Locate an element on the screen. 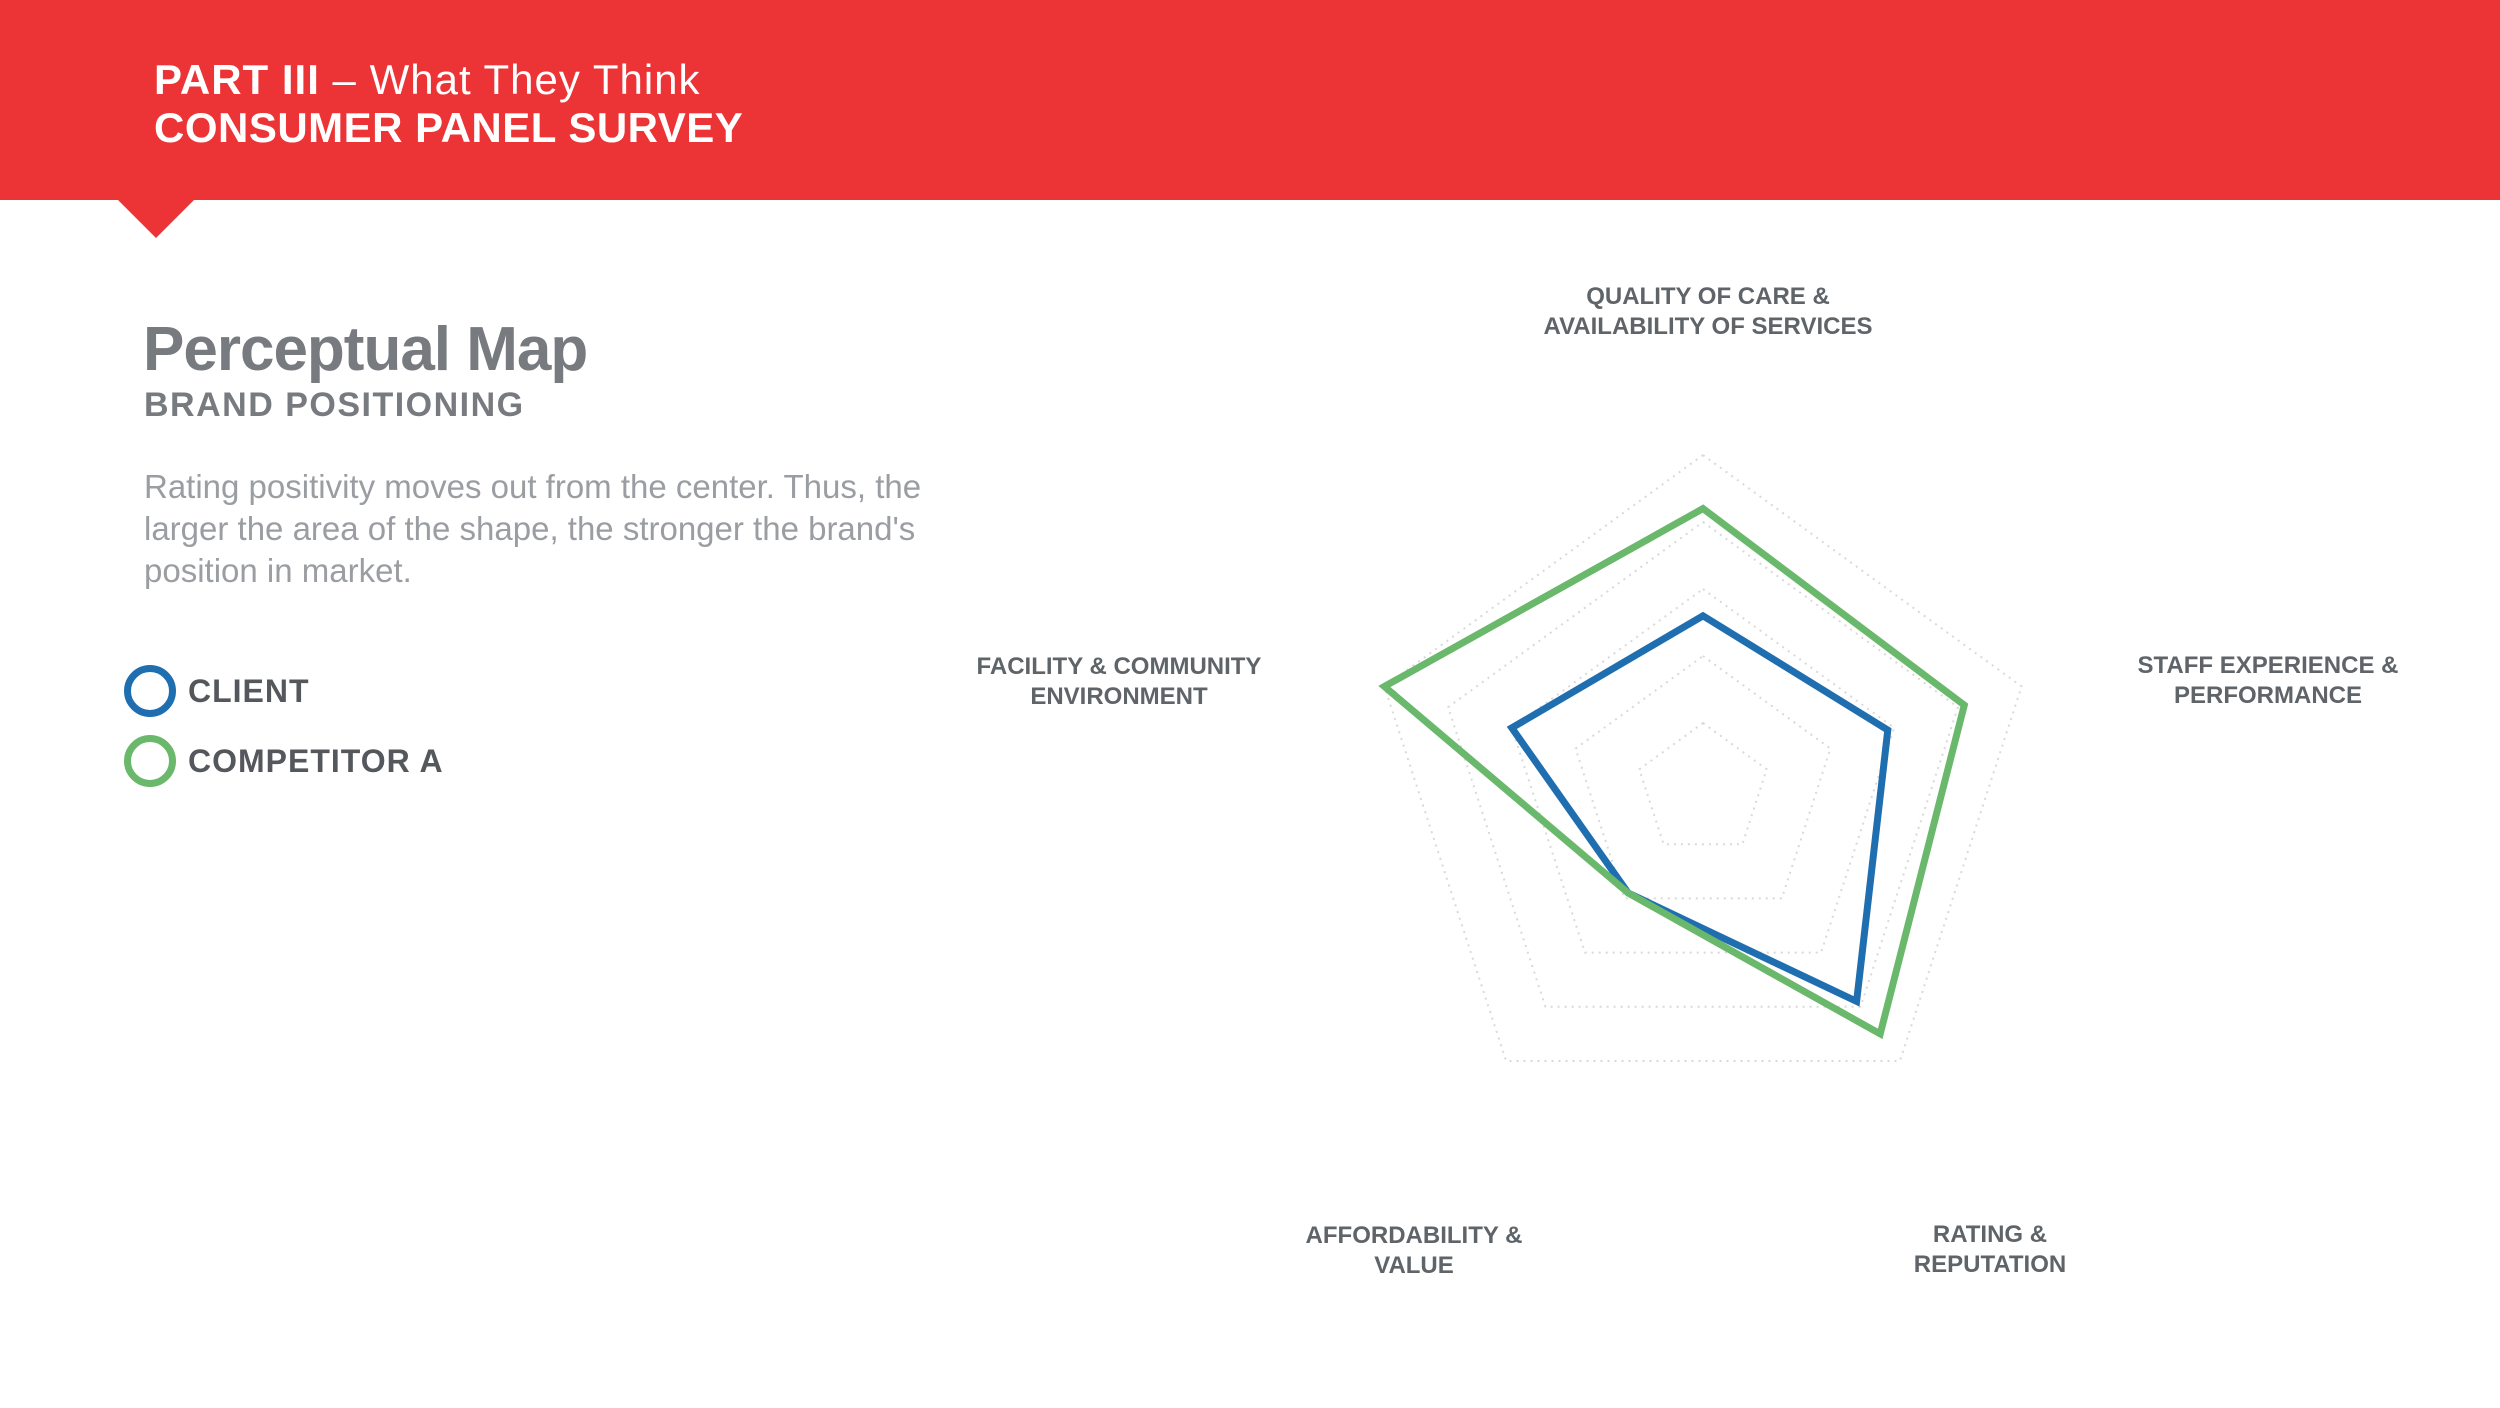 The image size is (2500, 1408). header-title: CONSUMER PANEL SURVEY is located at coordinates (449, 127).